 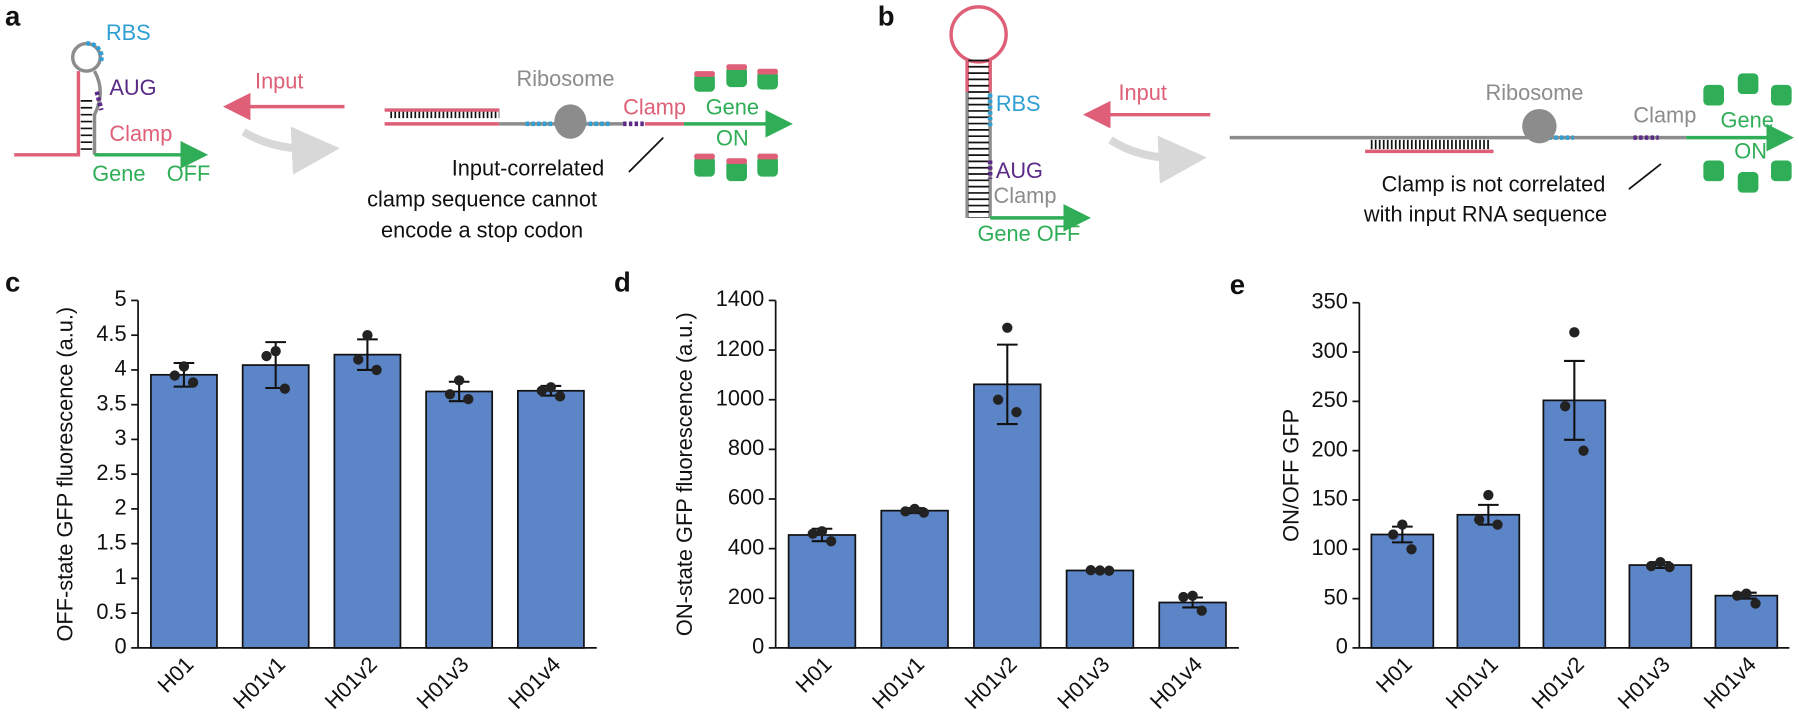 I want to click on y-tick-label: 300, so click(x=1330, y=350).